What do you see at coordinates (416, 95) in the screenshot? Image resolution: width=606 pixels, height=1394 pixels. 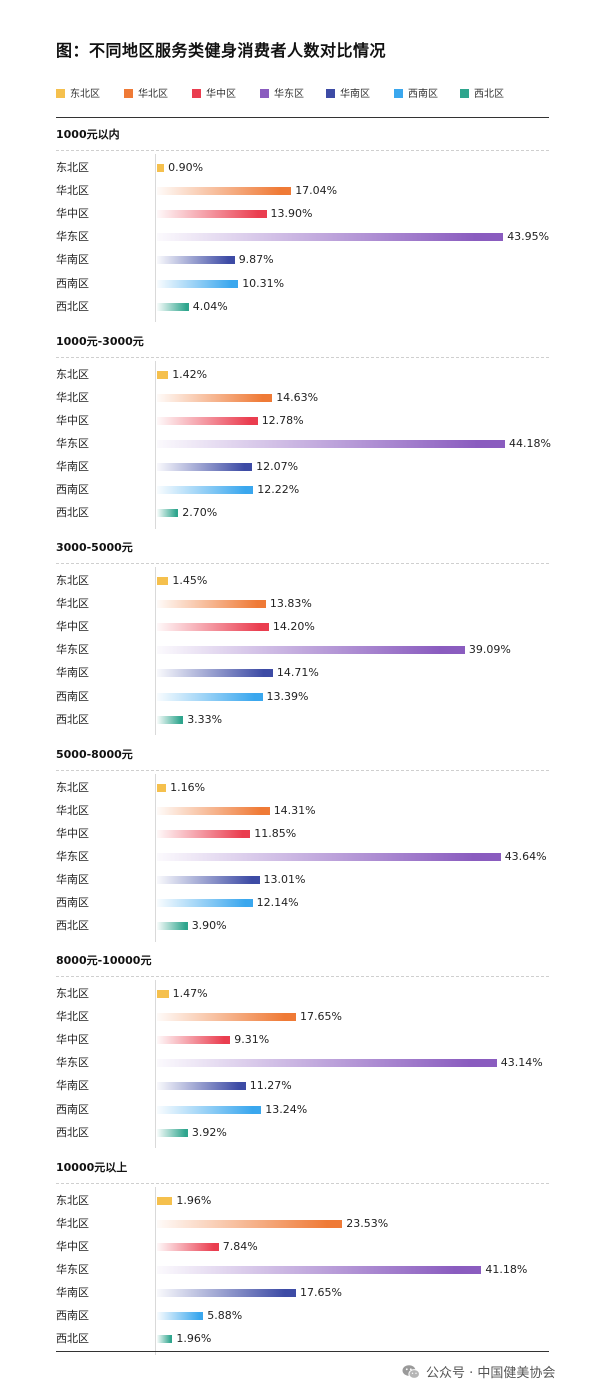 I see `legend-item: 西南区` at bounding box center [416, 95].